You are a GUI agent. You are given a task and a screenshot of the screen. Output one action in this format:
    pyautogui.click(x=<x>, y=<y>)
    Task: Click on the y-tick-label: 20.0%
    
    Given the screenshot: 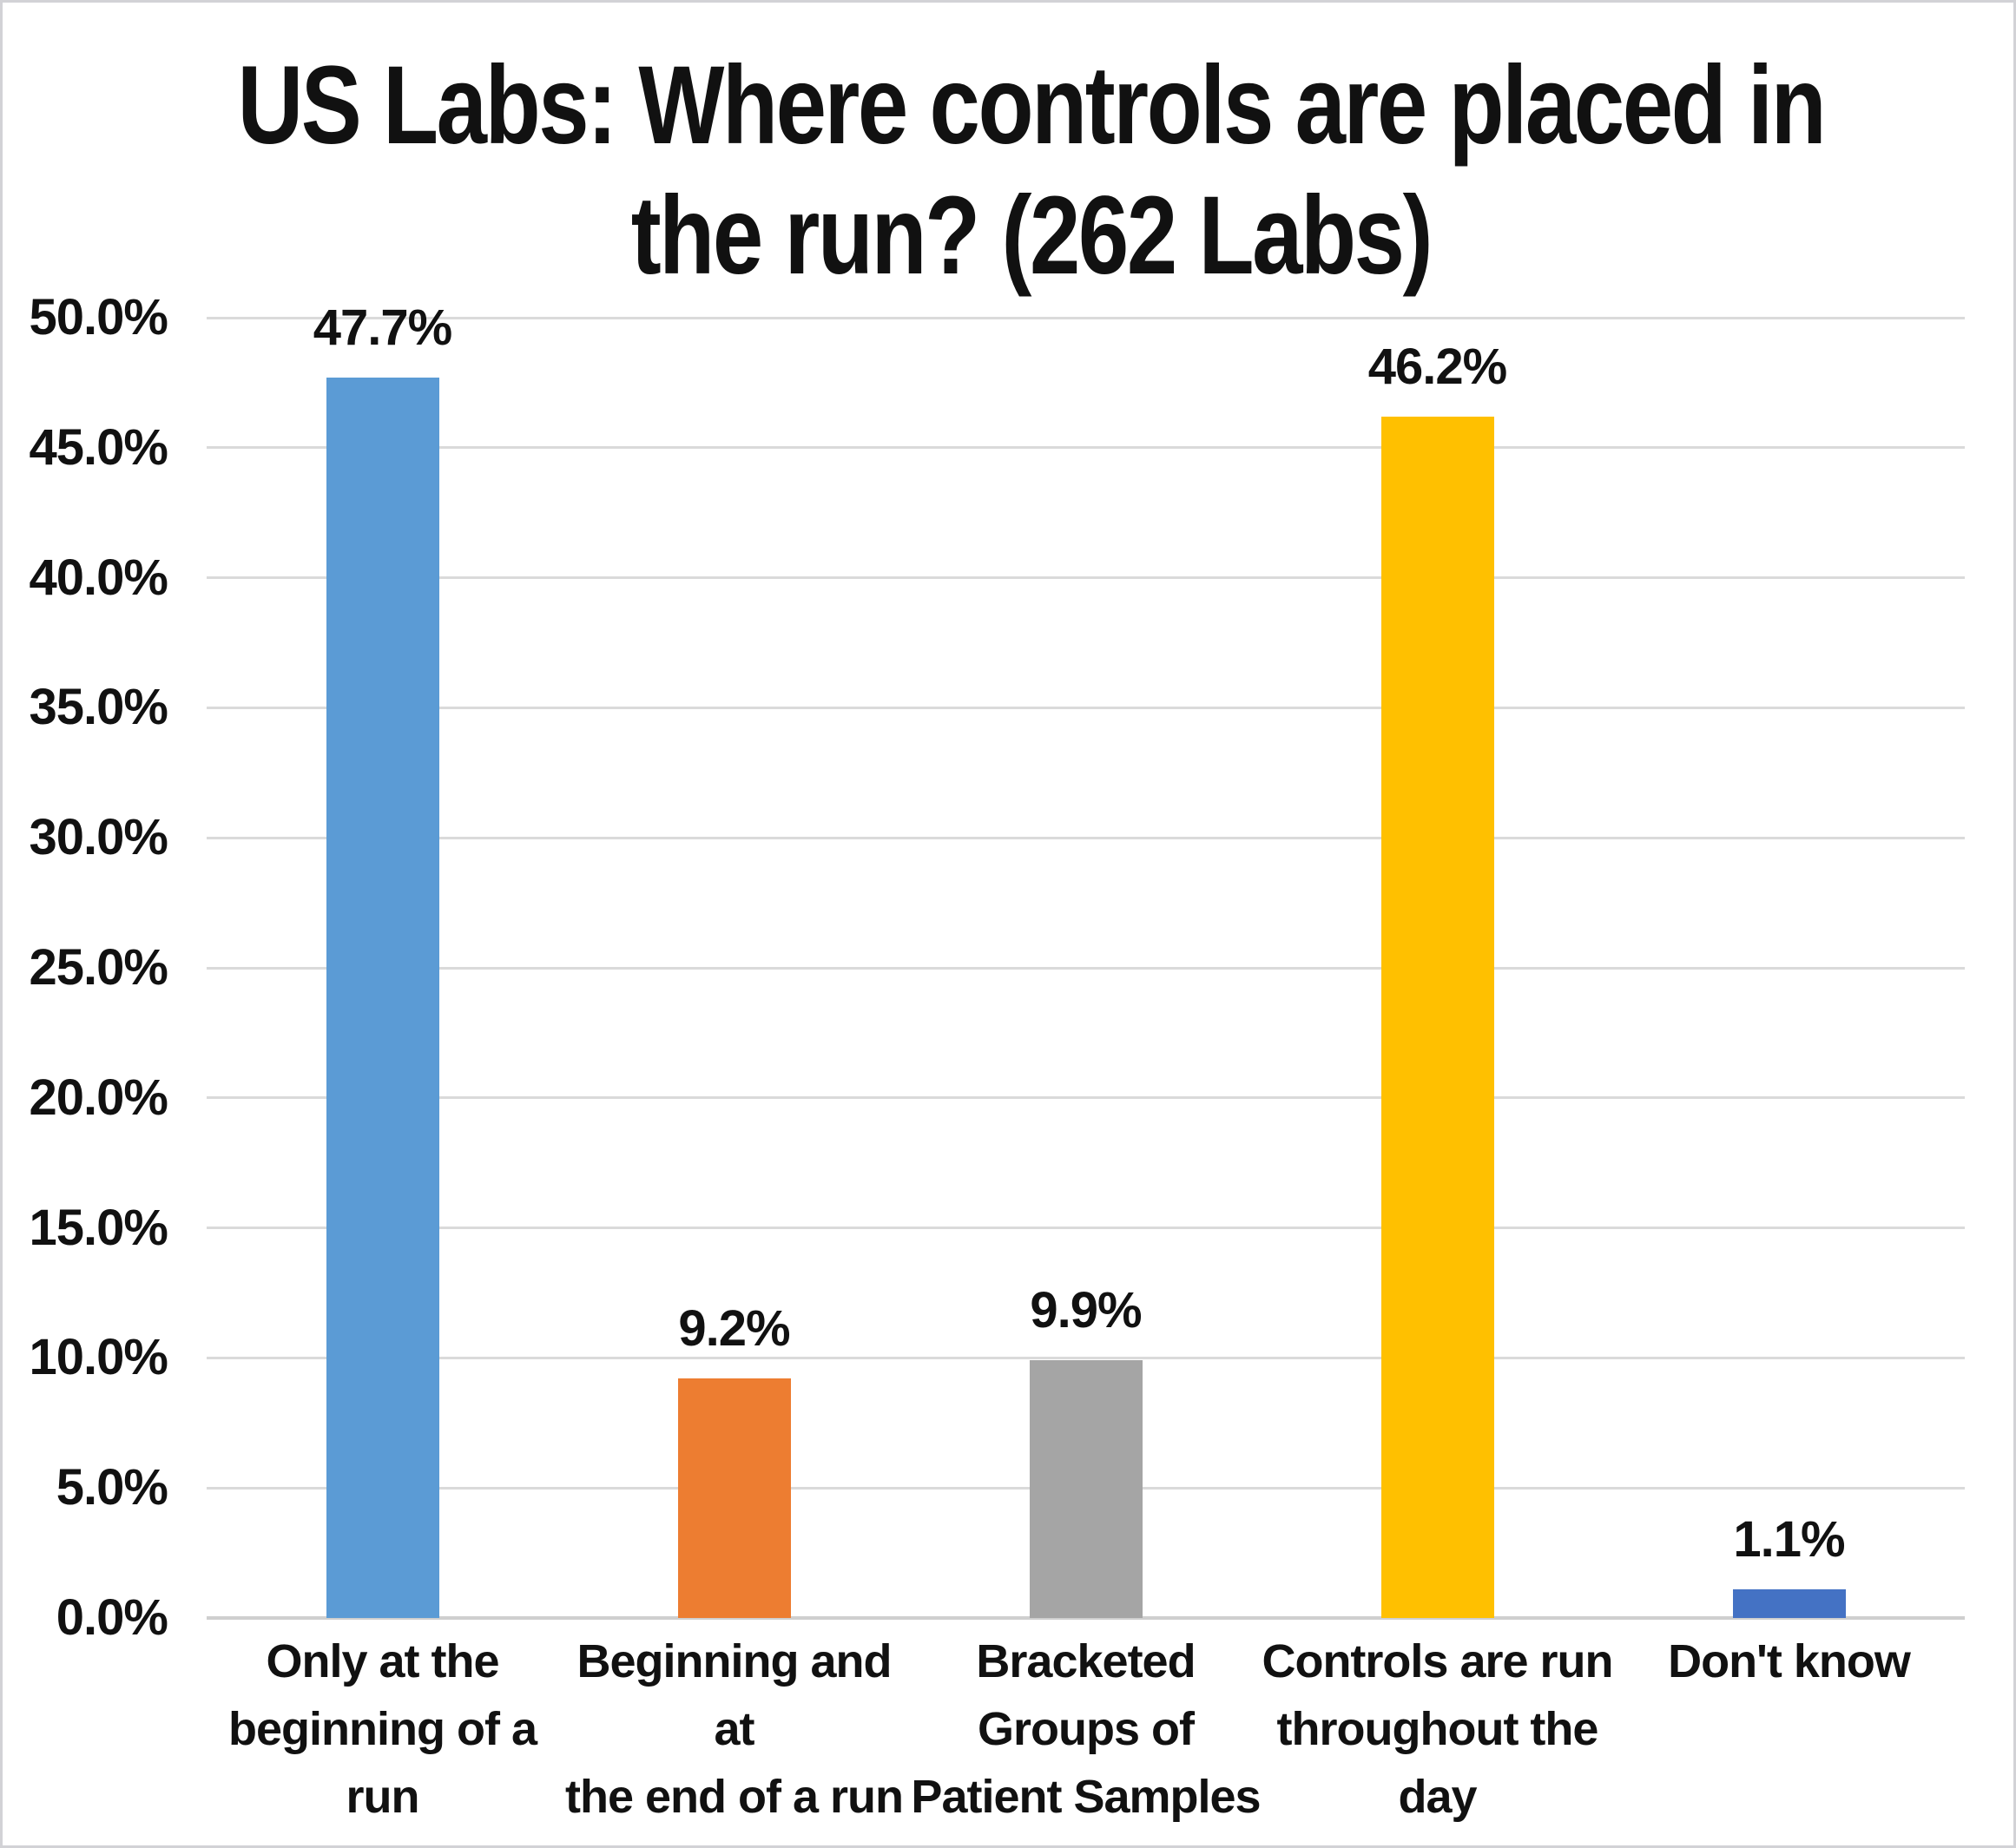 What is the action you would take?
    pyautogui.click(x=98, y=1097)
    